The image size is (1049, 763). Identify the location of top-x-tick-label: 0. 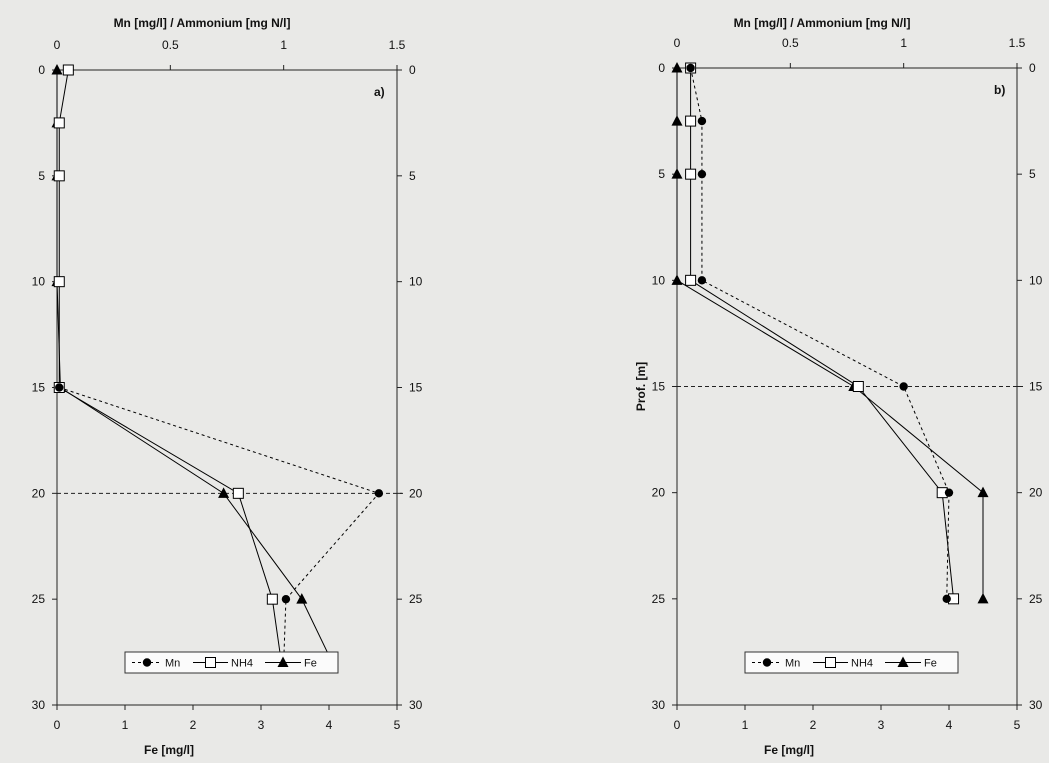
(677, 43).